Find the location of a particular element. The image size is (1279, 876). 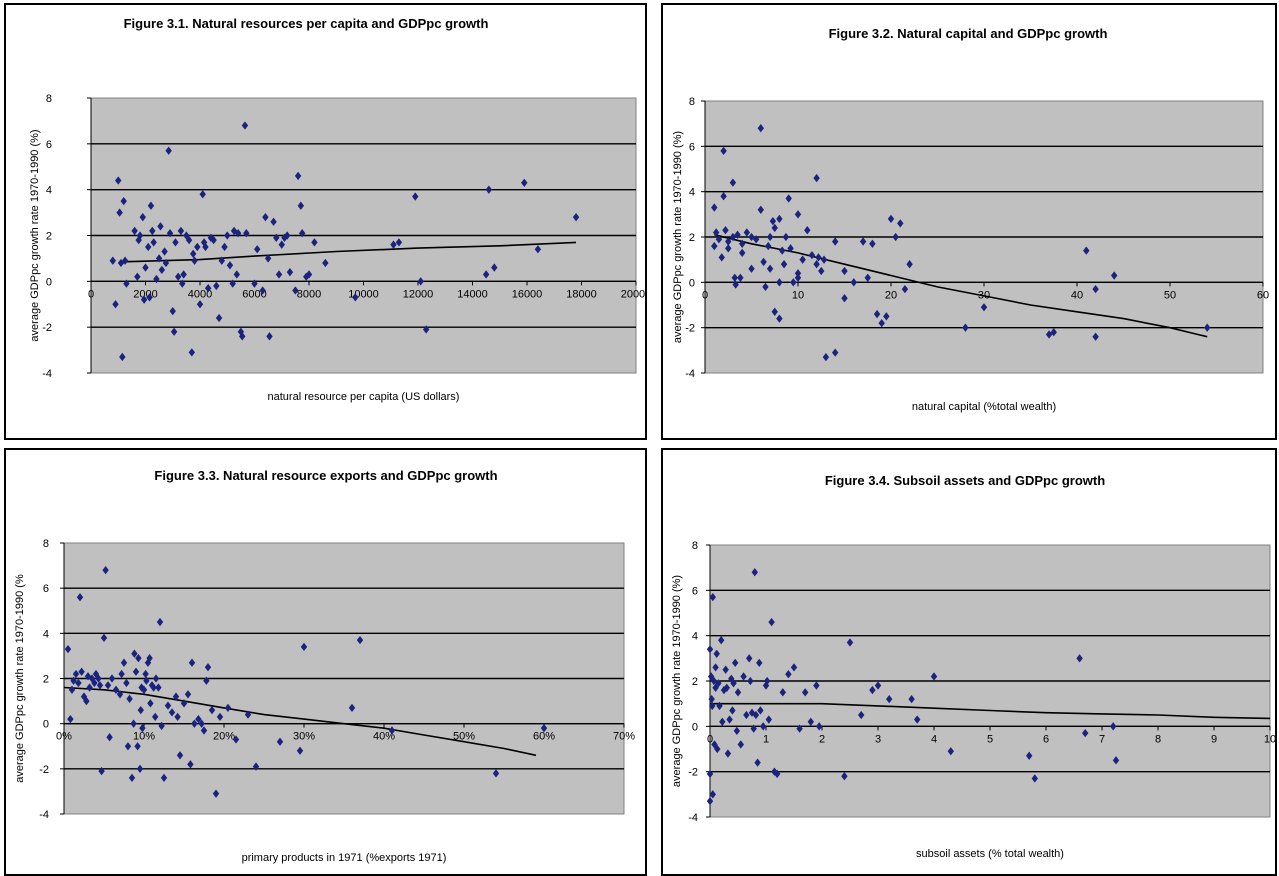

x-tick-label: 8000 is located at coordinates (309, 294).